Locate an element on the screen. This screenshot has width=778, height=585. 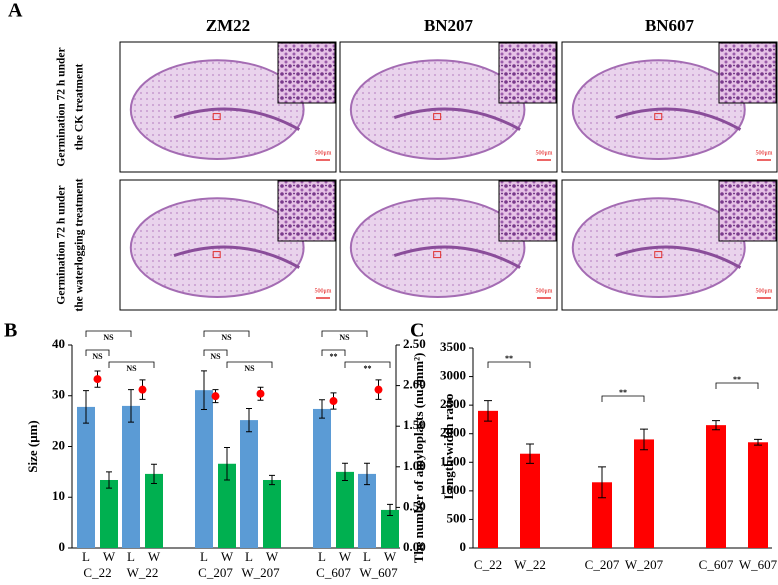
y2-tick-label: 1.50 is located at coordinates (414, 424).